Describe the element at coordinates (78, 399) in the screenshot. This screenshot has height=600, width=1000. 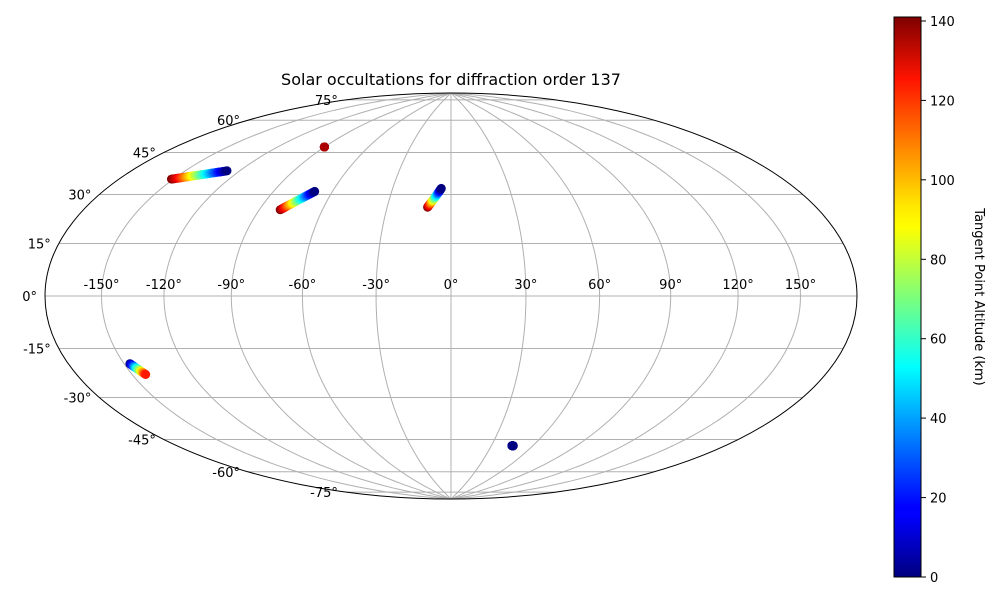
I see `latitude-tick-label: -30°` at that location.